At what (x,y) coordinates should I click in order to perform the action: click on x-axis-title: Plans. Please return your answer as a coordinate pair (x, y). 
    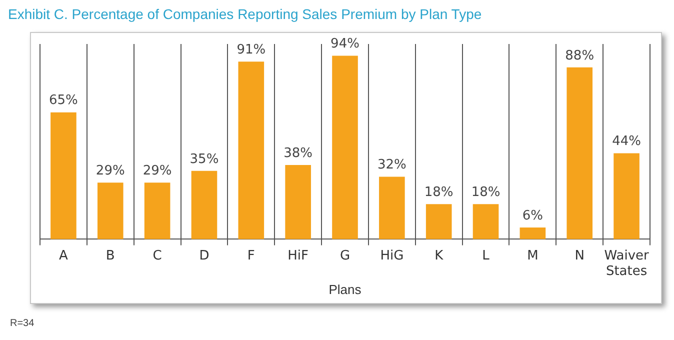
    Looking at the image, I should click on (345, 289).